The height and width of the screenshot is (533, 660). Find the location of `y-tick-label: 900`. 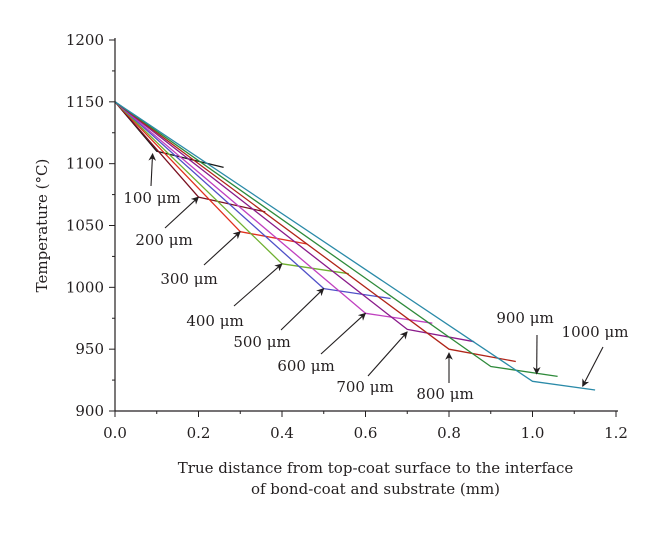

y-tick-label: 900 is located at coordinates (89, 411).